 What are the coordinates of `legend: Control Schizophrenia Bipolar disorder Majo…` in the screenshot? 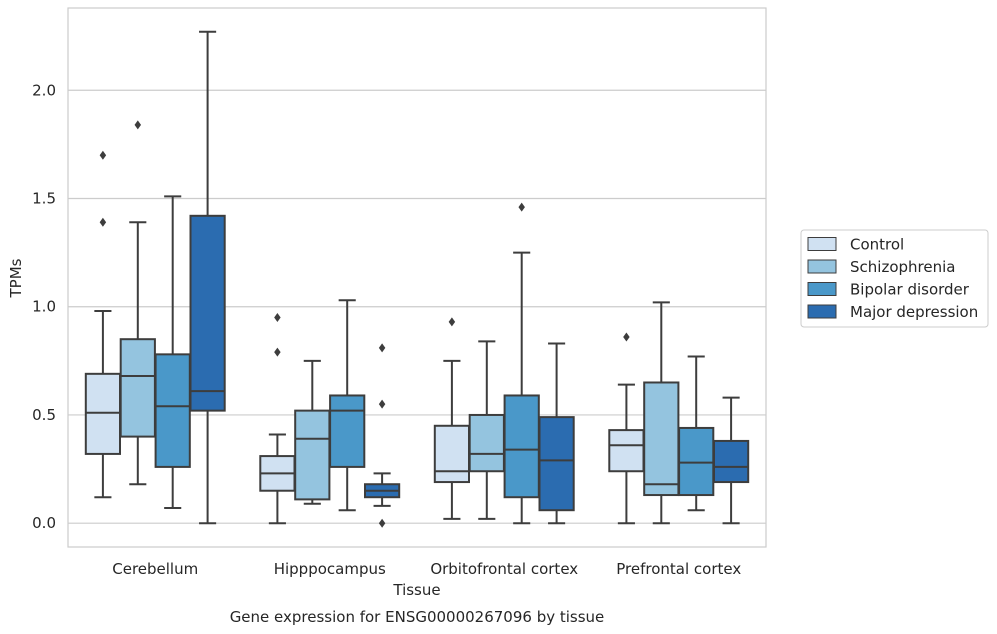 It's located at (894, 278).